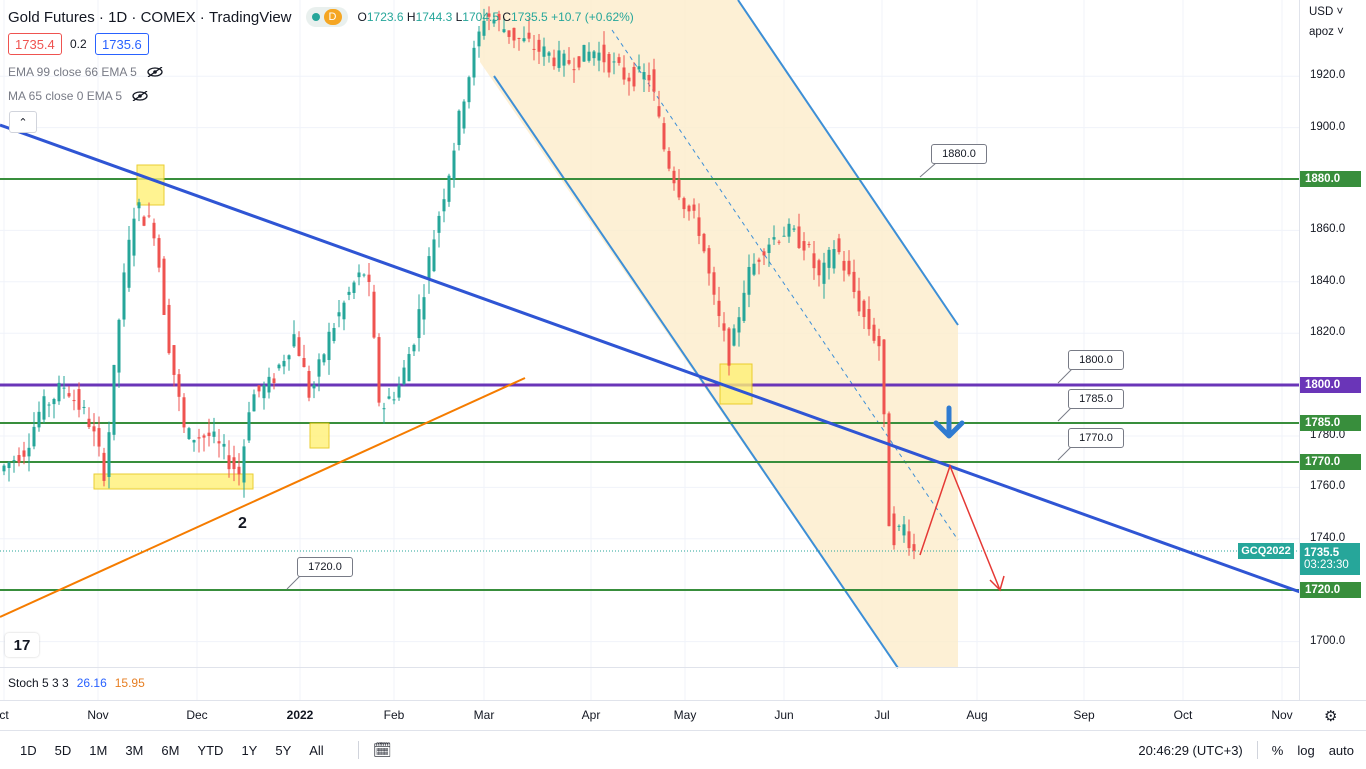 The width and height of the screenshot is (1366, 769). Describe the element at coordinates (949, 422) in the screenshot. I see `down-arrow-icon` at that location.